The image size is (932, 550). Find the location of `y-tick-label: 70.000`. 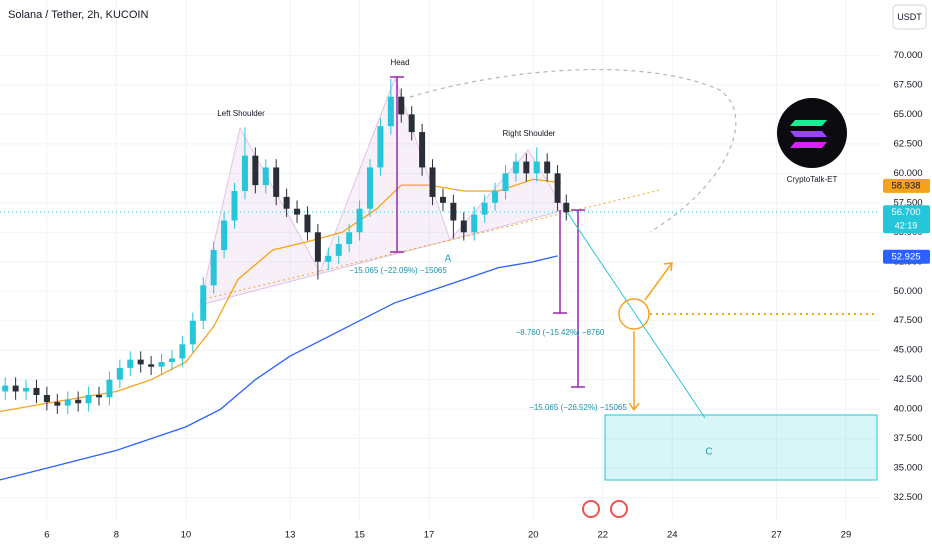

y-tick-label: 70.000 is located at coordinates (907, 55).